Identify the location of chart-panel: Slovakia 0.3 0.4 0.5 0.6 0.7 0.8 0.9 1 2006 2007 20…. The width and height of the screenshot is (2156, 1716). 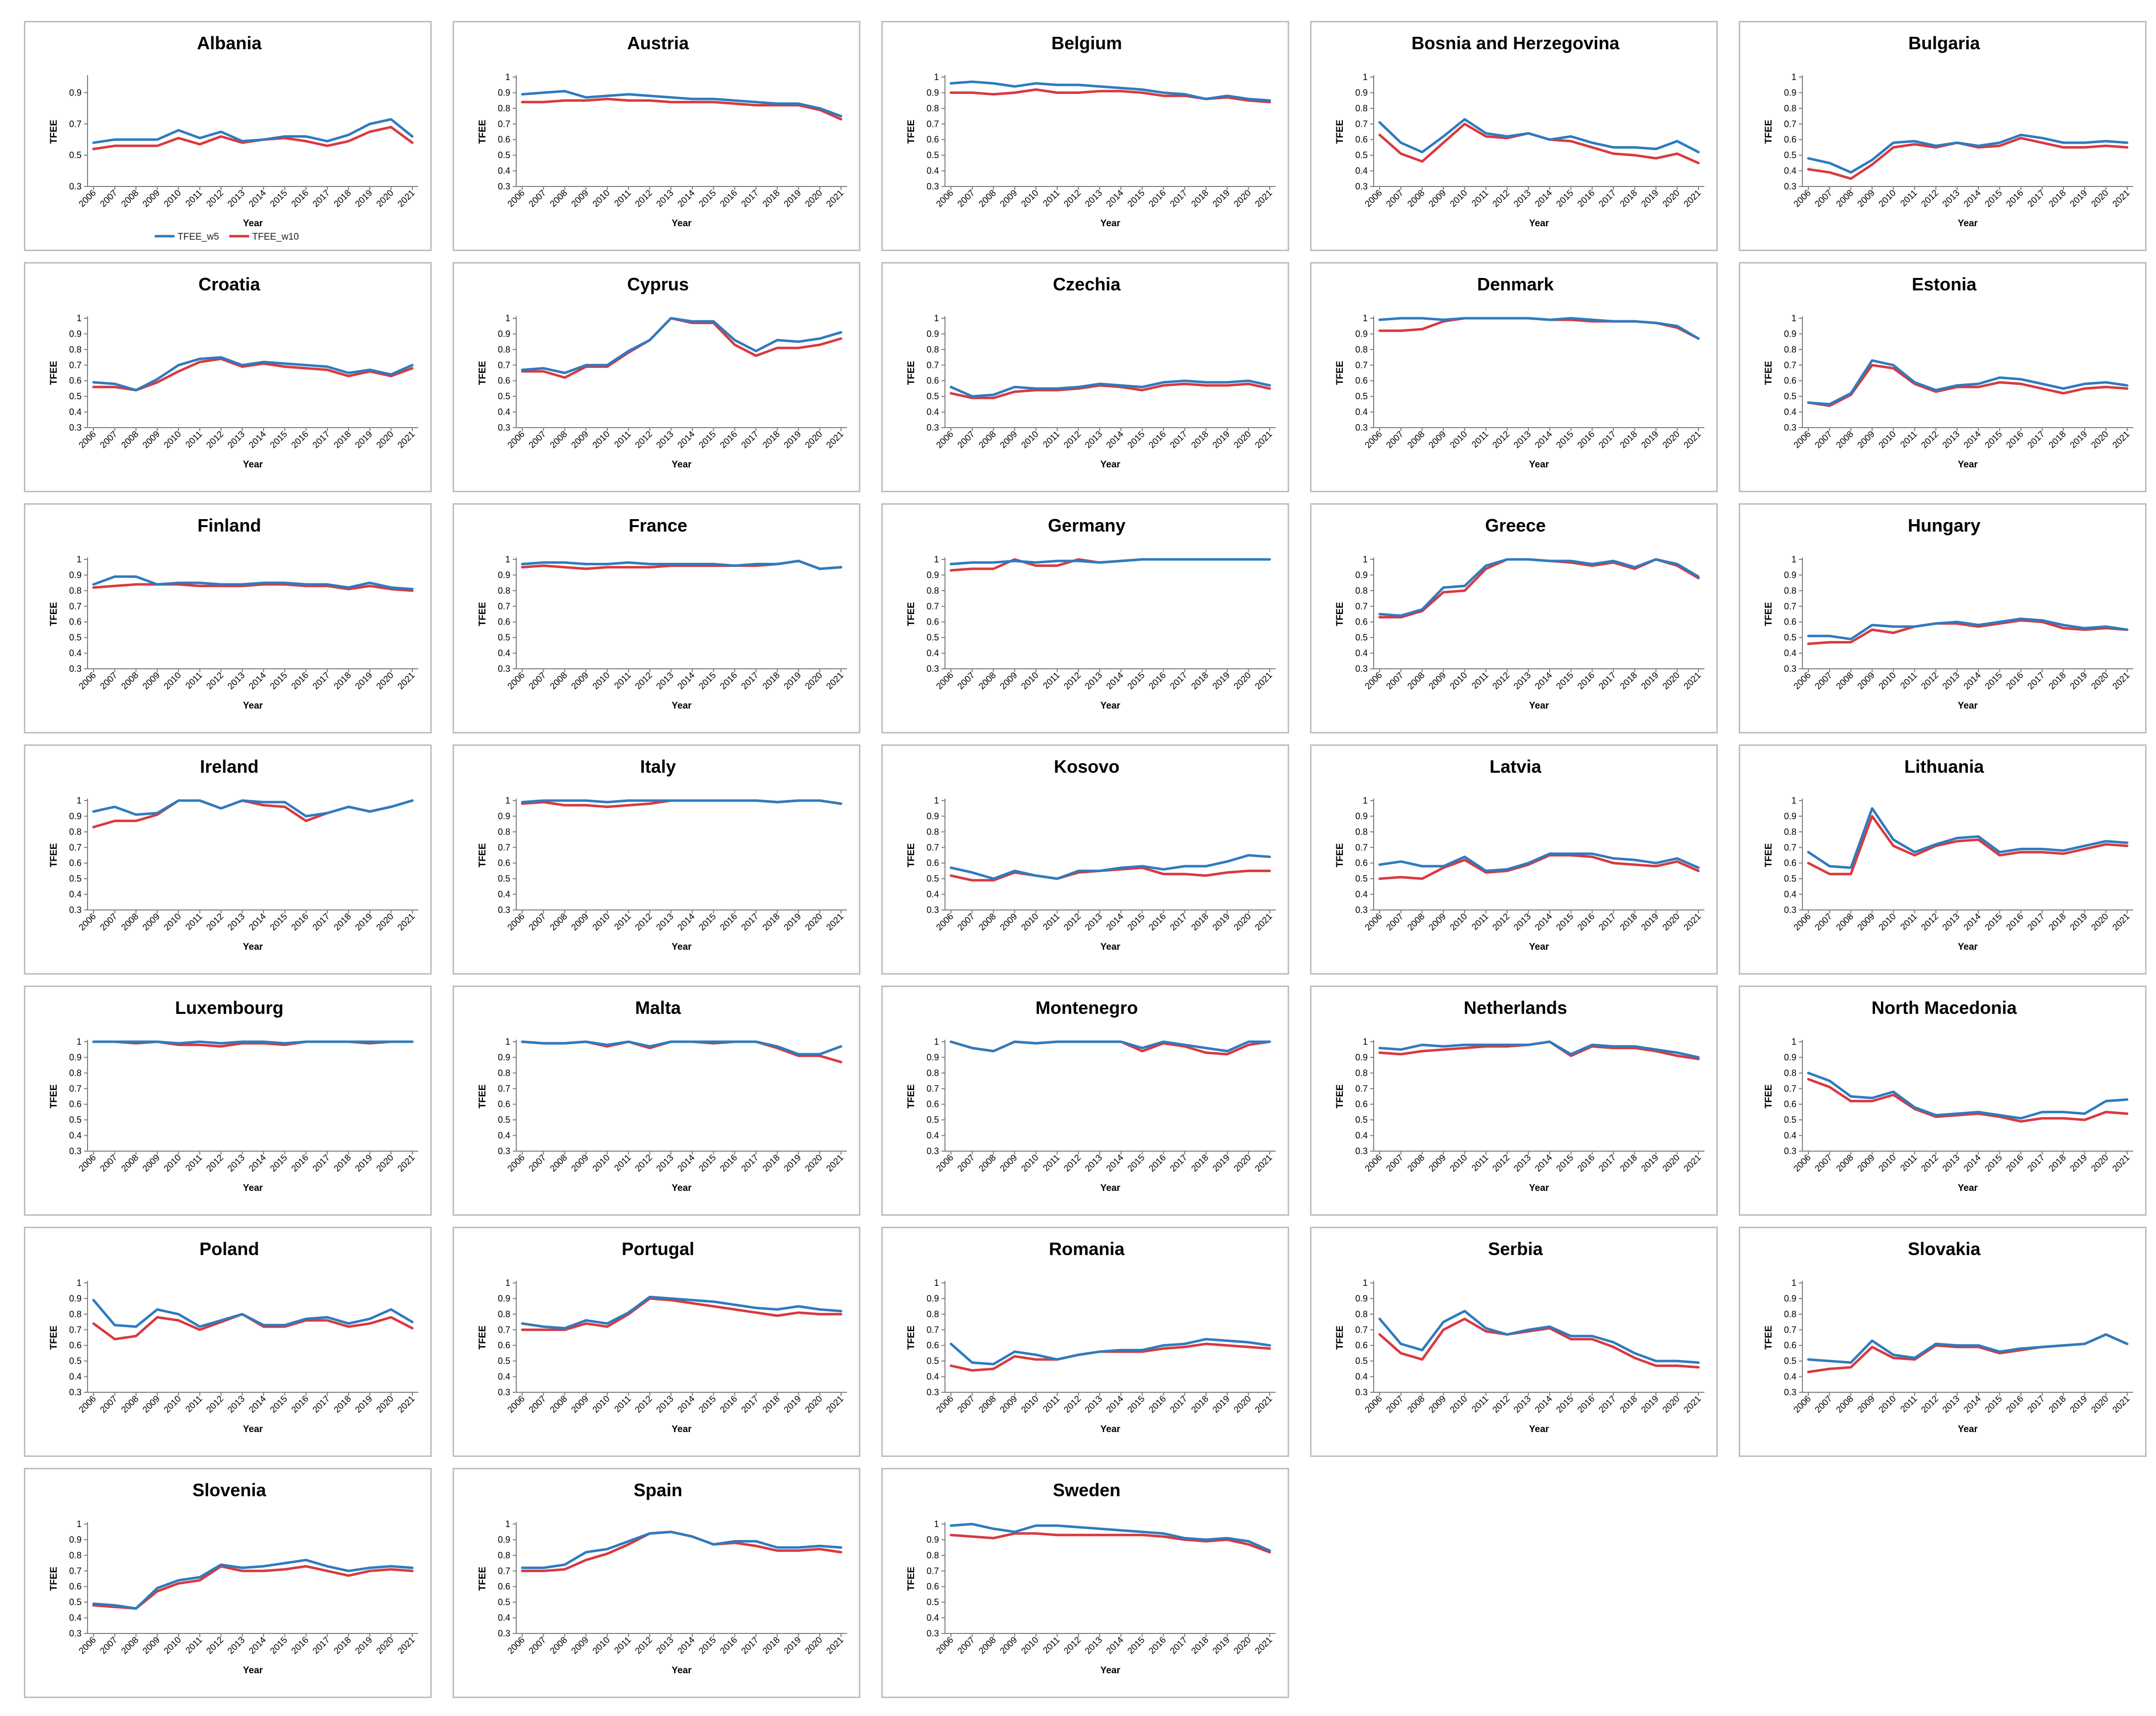
(1943, 1342).